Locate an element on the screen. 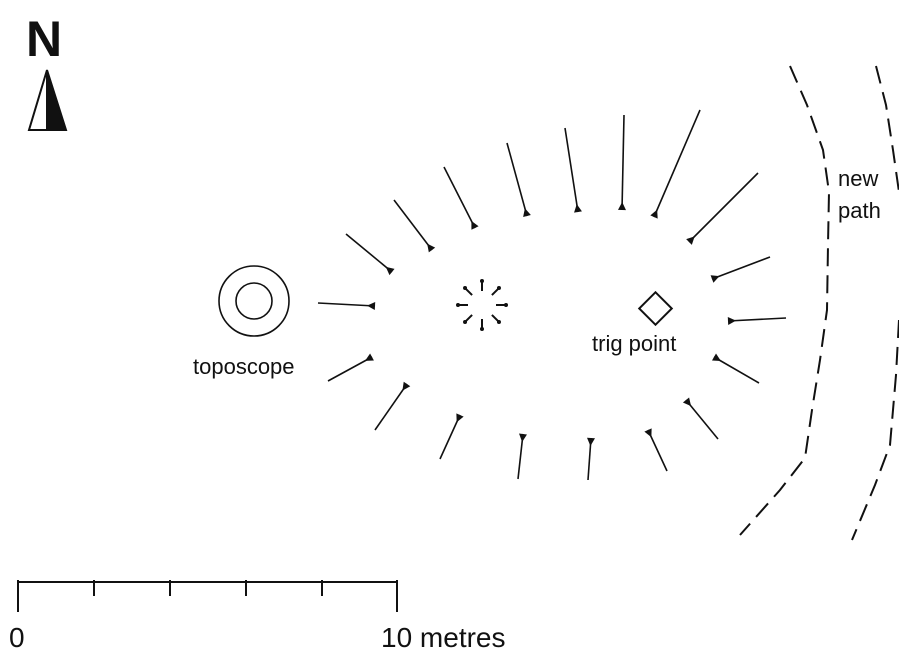 The height and width of the screenshot is (655, 899). north-label: N is located at coordinates (44, 39).